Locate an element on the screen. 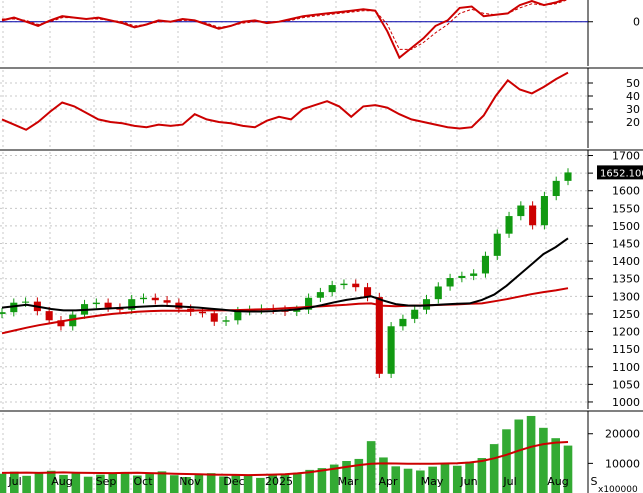  rsi-tick-label-2: 40 is located at coordinates (633, 96).